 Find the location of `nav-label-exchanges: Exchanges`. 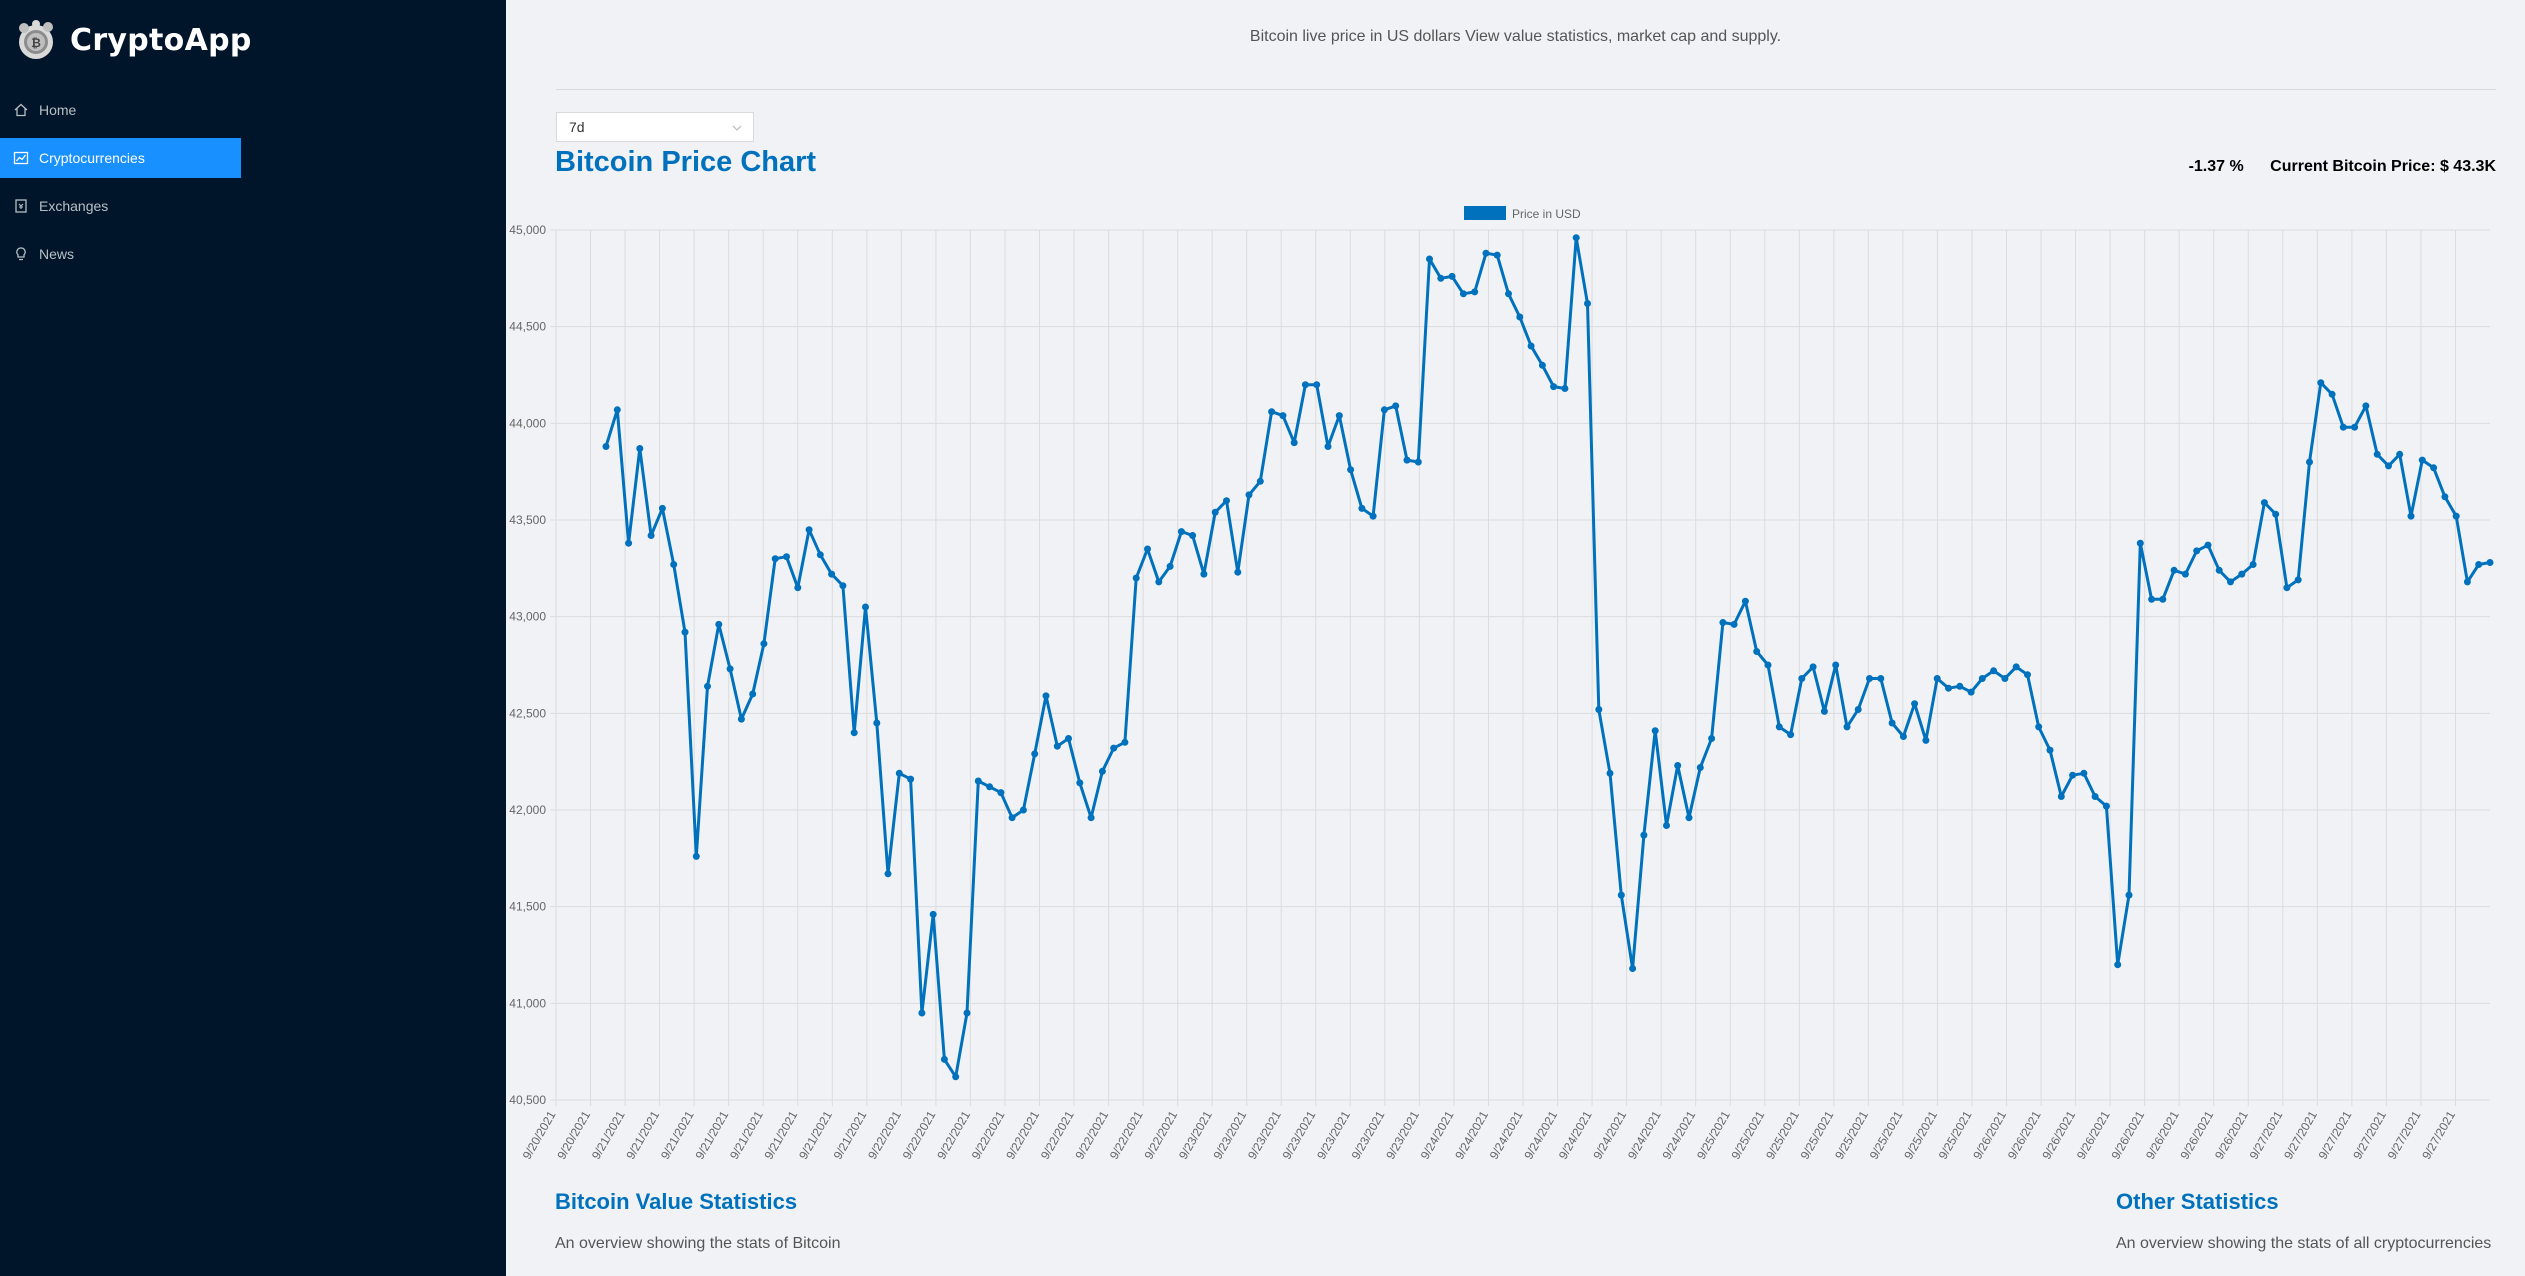

nav-label-exchanges: Exchanges is located at coordinates (74, 206).